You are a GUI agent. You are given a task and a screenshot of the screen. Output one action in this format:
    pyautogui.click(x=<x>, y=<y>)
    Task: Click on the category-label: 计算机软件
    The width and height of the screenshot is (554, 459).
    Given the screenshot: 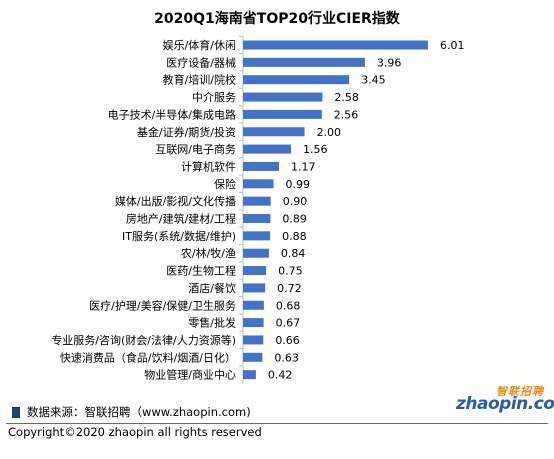 What is the action you would take?
    pyautogui.click(x=208, y=166)
    